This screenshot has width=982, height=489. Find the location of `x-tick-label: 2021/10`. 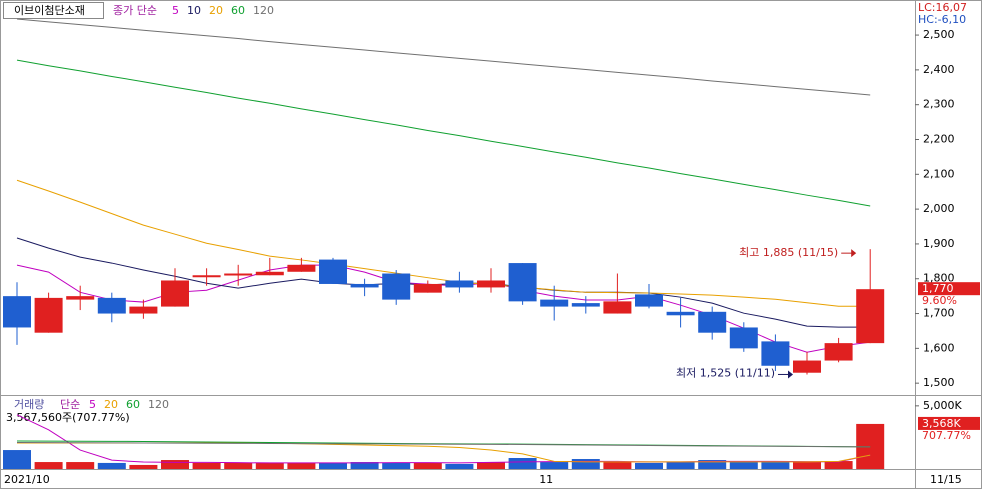

x-tick-label: 2021/10 is located at coordinates (27, 479).